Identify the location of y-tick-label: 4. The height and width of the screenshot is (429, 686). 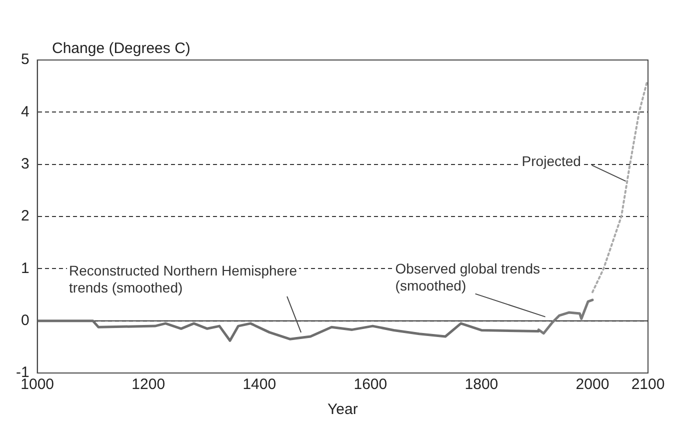
(25, 111).